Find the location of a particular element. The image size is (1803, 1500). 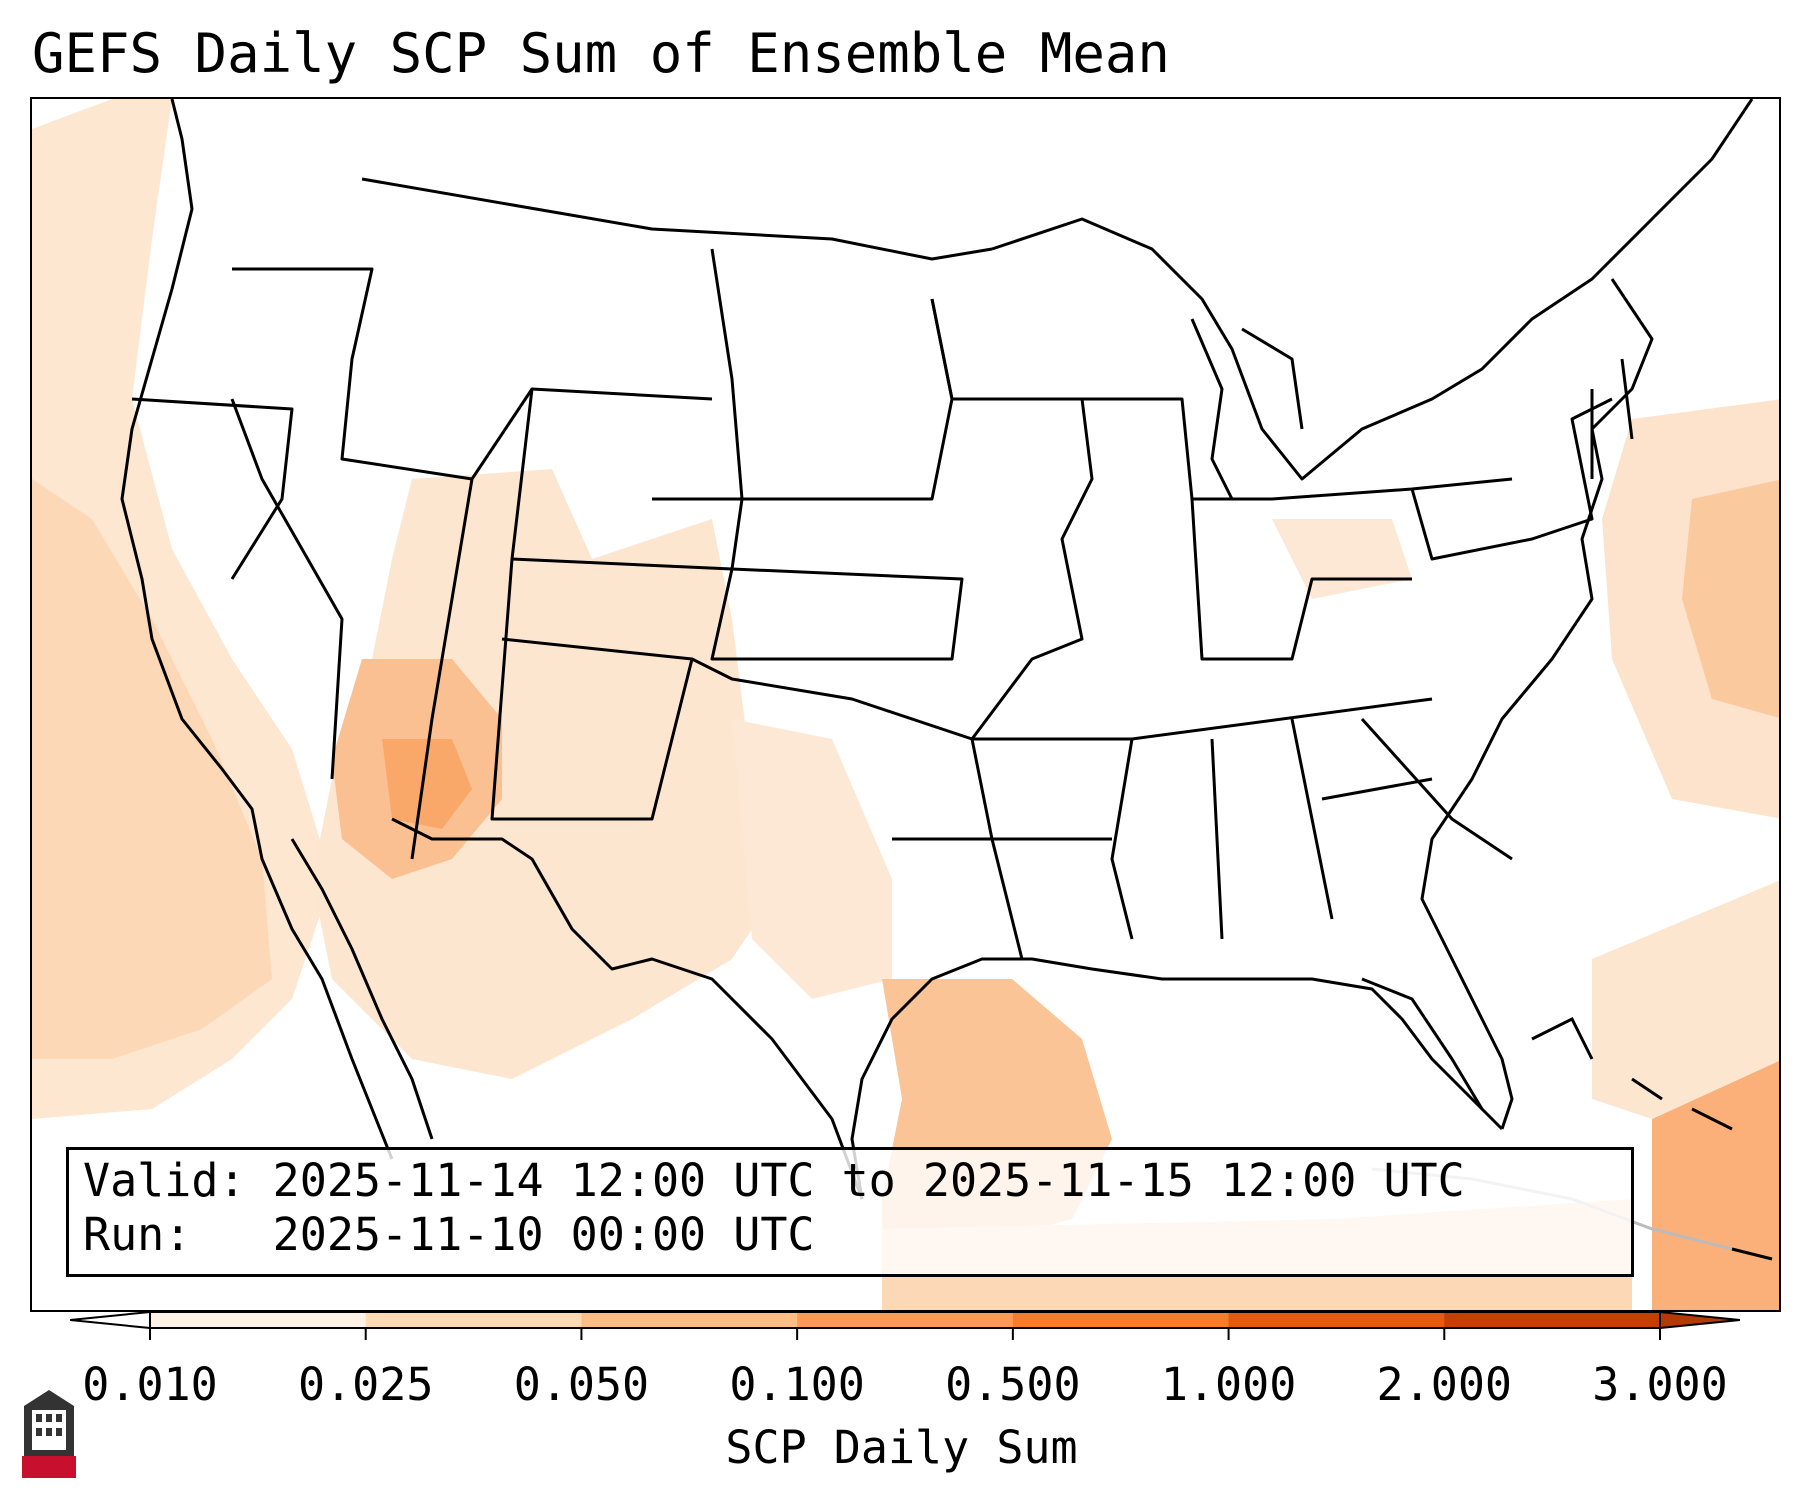

colorbar-tick-label: 2.000 is located at coordinates (1444, 1384).